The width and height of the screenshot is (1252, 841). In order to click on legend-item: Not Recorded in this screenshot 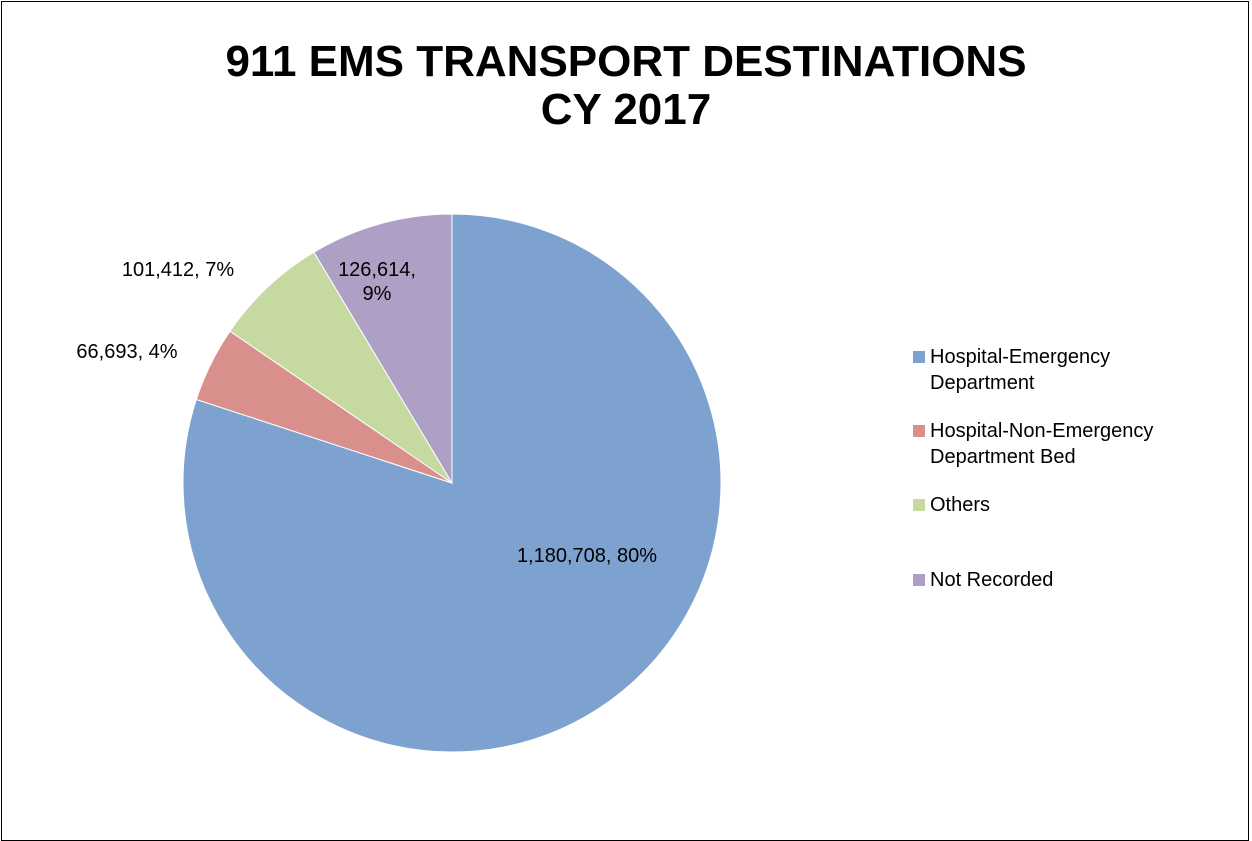, I will do `click(1061, 580)`.